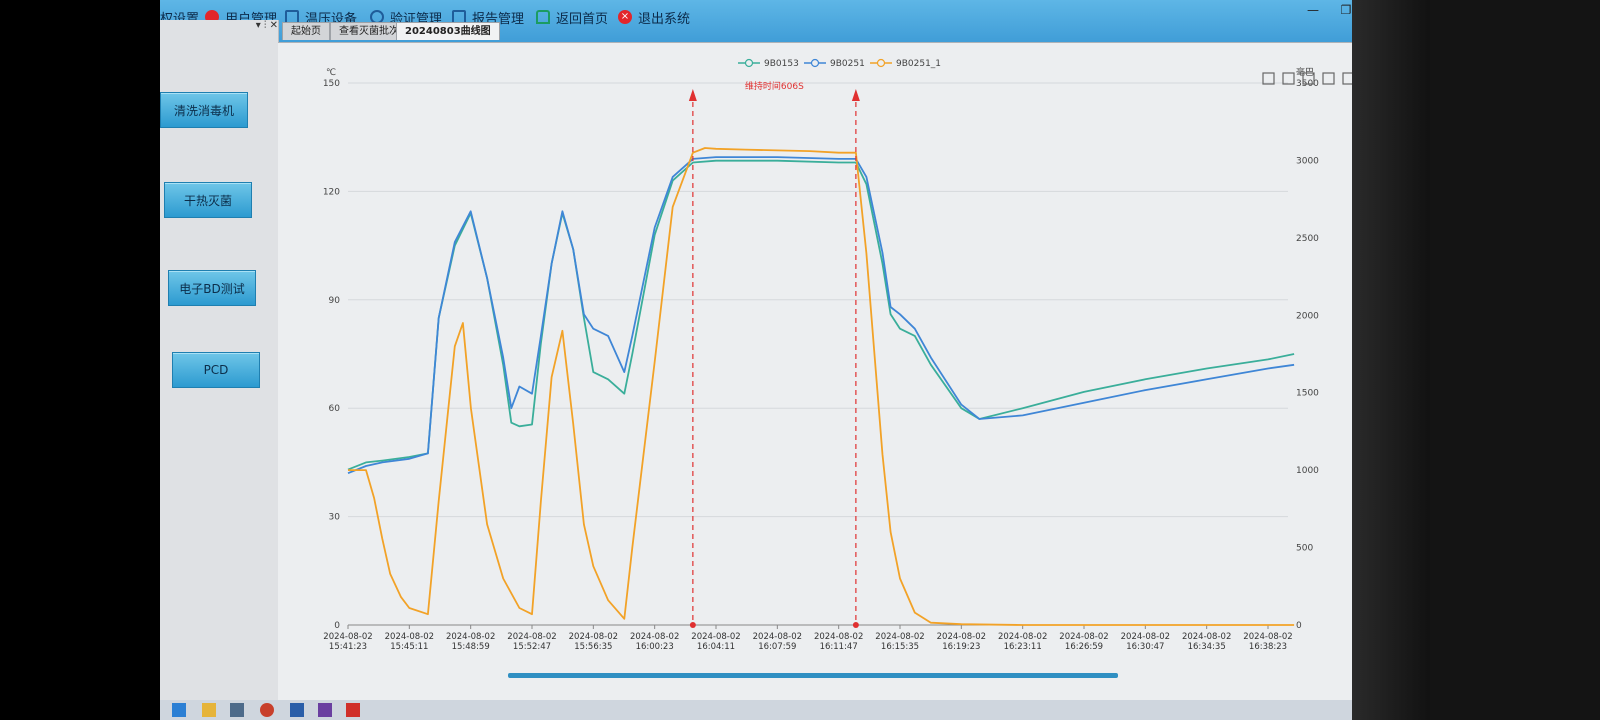 The width and height of the screenshot is (1600, 720). I want to click on annotation-label: 维持时间606S, so click(774, 86).